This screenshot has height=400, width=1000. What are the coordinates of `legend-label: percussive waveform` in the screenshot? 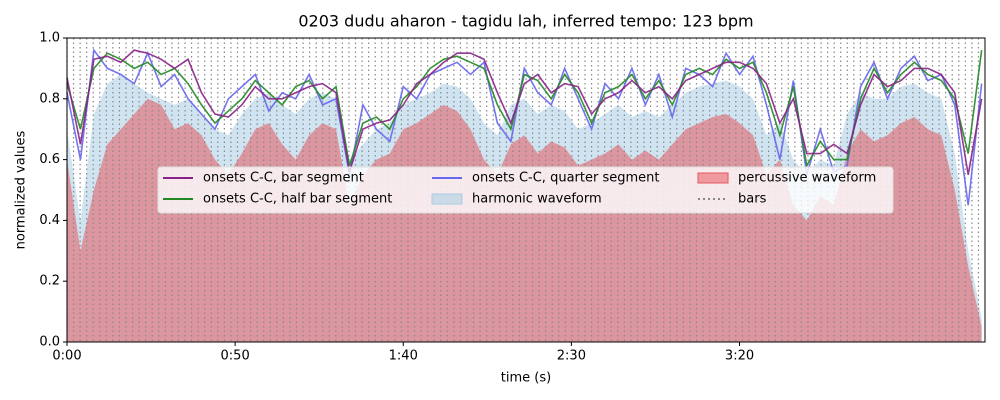 It's located at (807, 178).